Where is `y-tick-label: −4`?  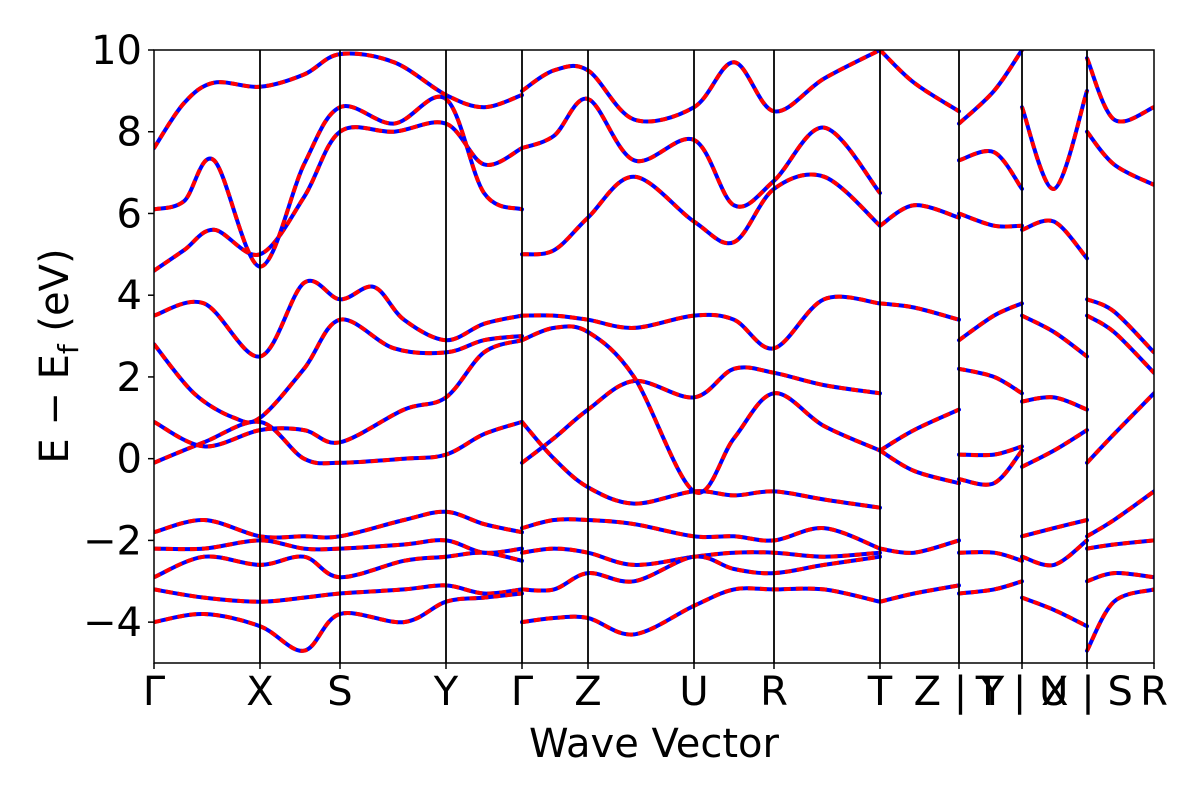 y-tick-label: −4 is located at coordinates (112, 623).